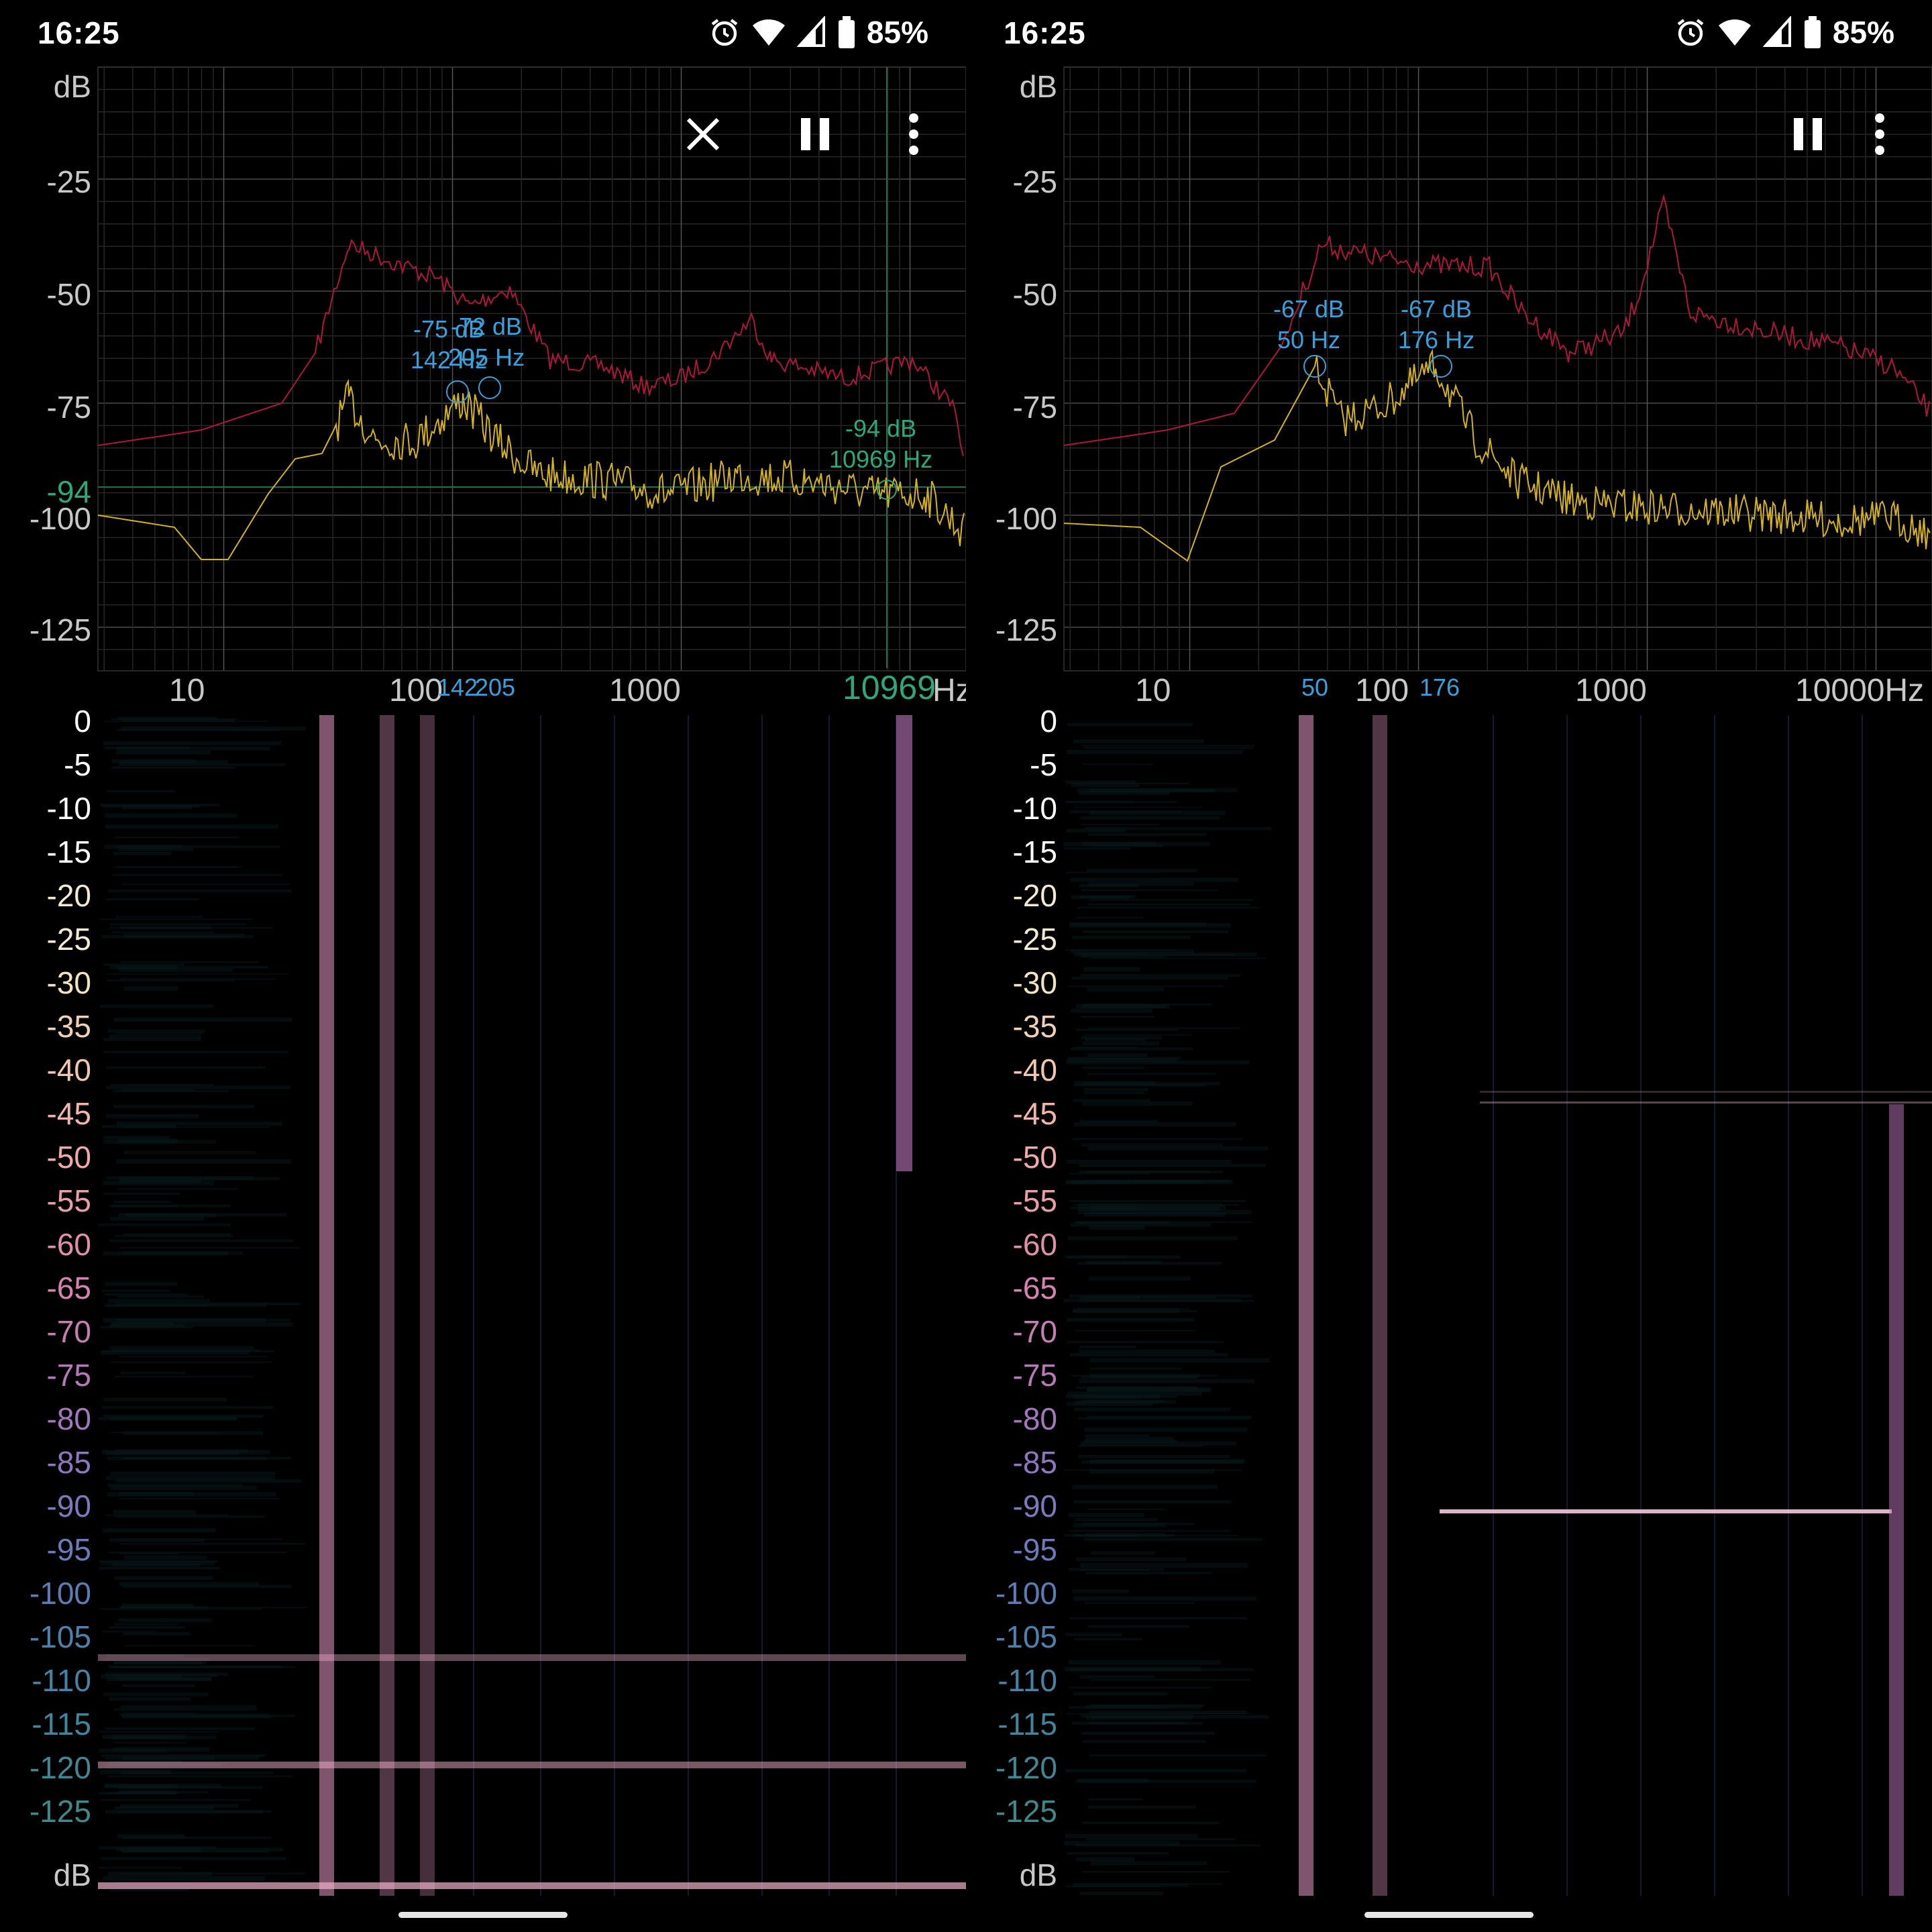 The width and height of the screenshot is (1932, 1932). I want to click on peak-hz: 205 Hz, so click(486, 357).